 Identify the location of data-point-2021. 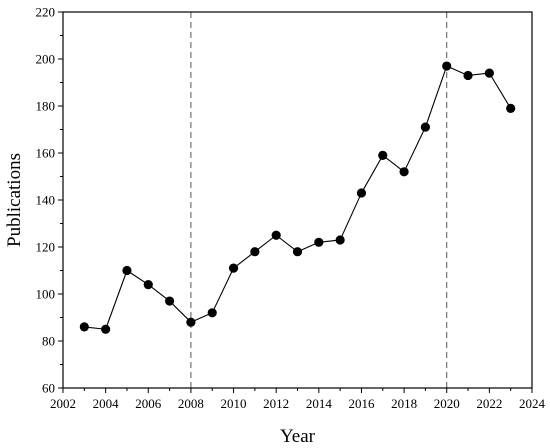
(468, 75).